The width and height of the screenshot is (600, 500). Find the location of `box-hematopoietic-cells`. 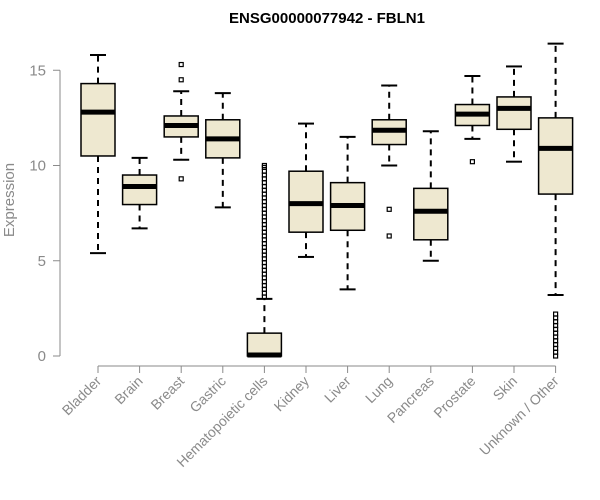

box-hematopoietic-cells is located at coordinates (264, 260).